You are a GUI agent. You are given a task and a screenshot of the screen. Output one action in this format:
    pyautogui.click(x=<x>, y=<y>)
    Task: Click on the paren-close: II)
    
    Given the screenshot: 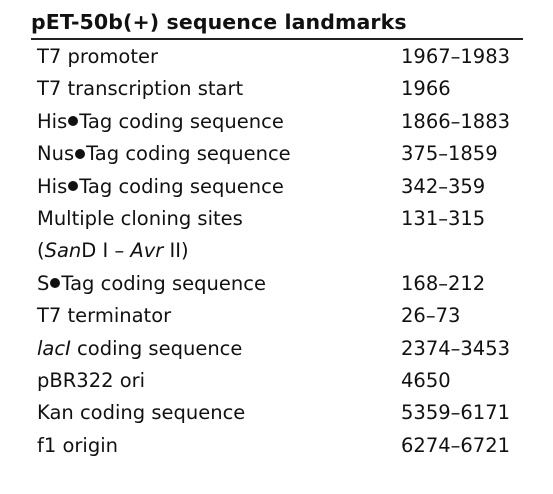 What is the action you would take?
    pyautogui.click(x=176, y=250)
    